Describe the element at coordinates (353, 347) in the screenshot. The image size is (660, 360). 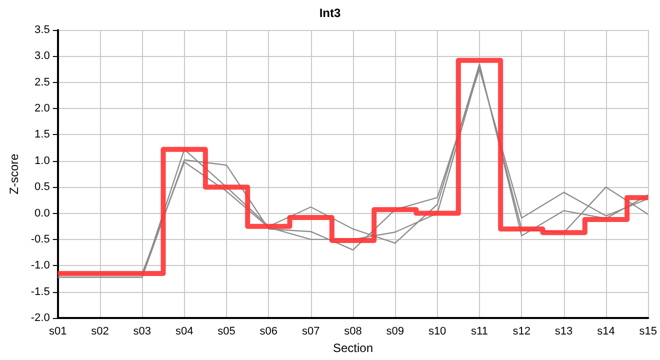
I see `x-axis-title: Section` at that location.